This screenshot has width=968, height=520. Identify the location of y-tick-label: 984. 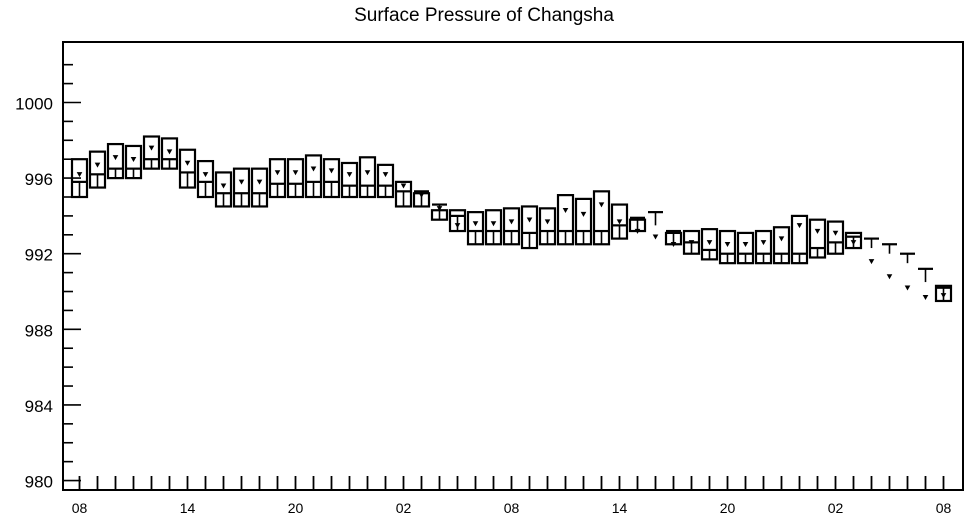
(39, 406).